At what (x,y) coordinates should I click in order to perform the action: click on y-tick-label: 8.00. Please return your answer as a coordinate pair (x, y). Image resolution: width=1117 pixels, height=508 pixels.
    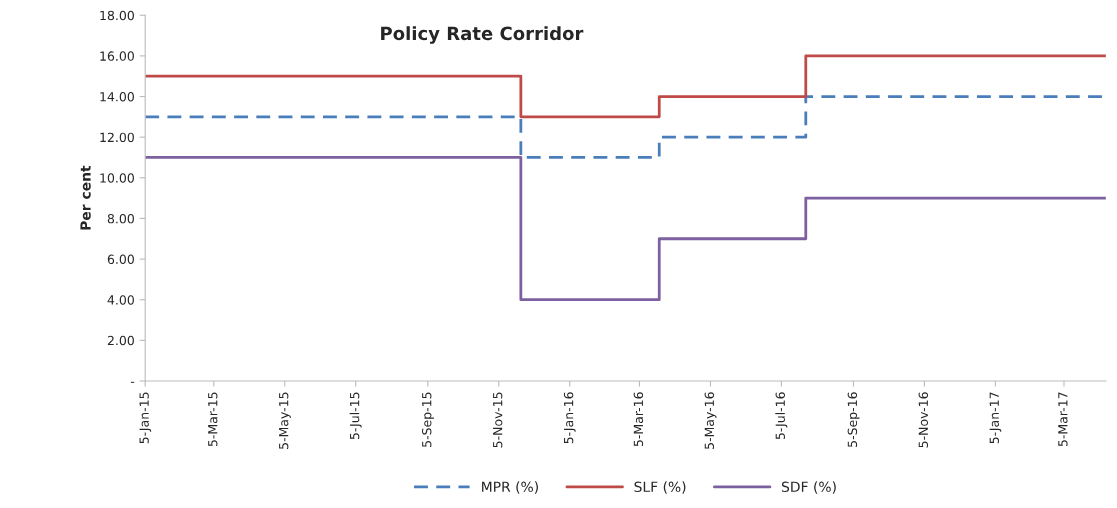
    Looking at the image, I should click on (120, 218).